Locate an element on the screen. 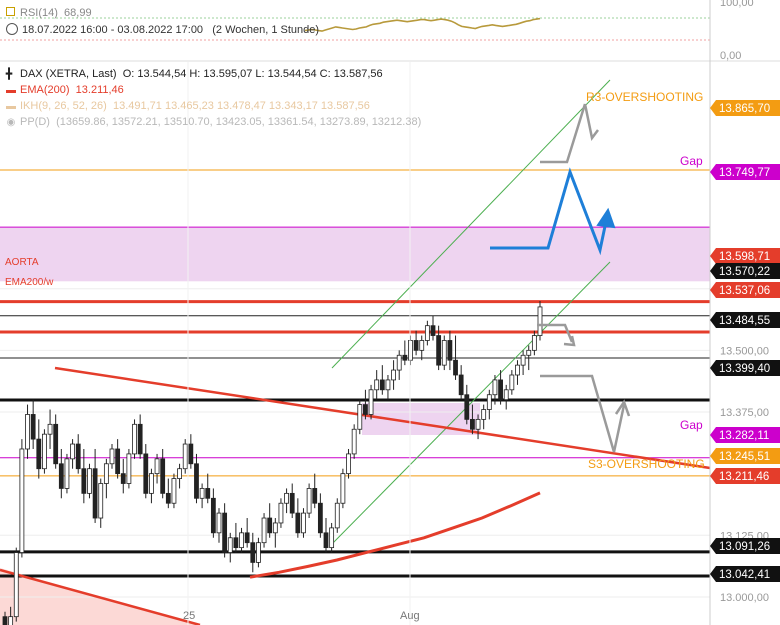 This screenshot has width=780, height=625. scenario-down-path is located at coordinates (555, 333).